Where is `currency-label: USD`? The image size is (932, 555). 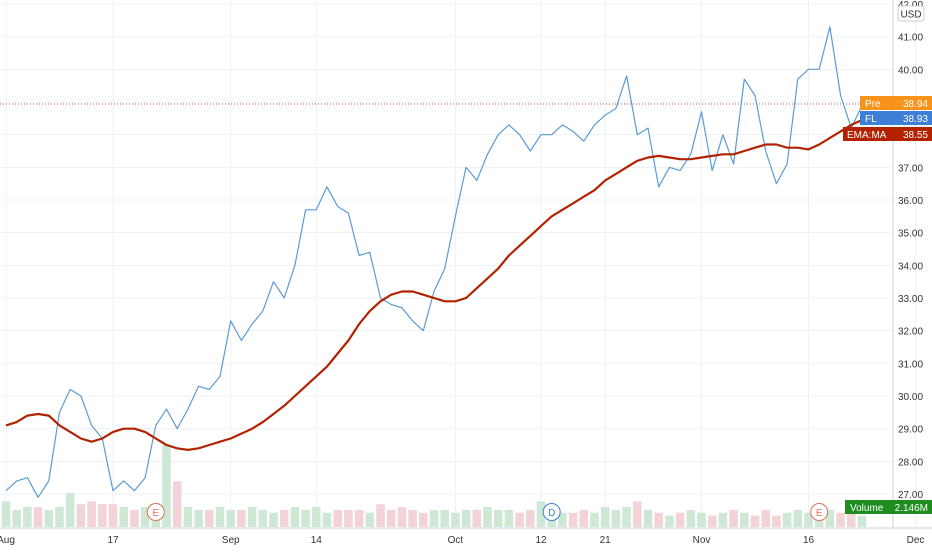 currency-label: USD is located at coordinates (910, 15).